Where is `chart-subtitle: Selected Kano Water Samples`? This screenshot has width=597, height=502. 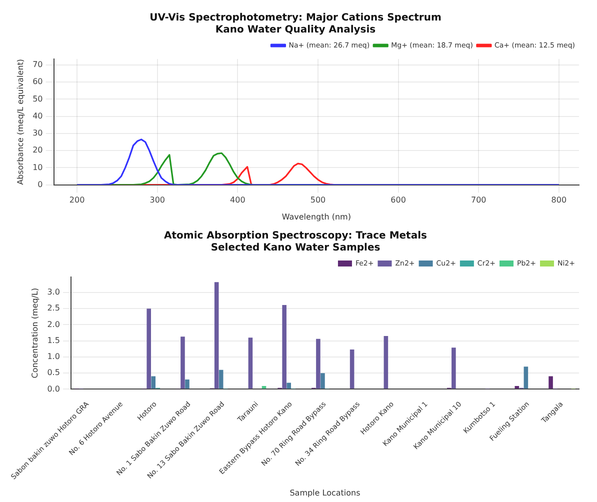 chart-subtitle: Selected Kano Water Samples is located at coordinates (295, 248).